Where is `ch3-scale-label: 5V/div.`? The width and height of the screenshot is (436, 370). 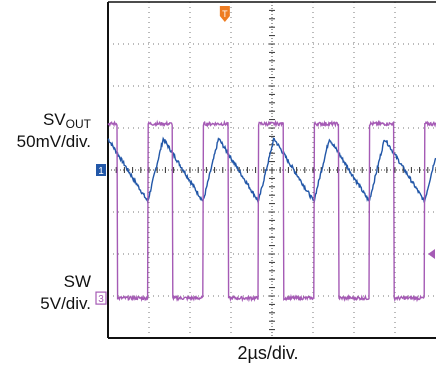
ch3-scale-label: 5V/div. is located at coordinates (65, 303).